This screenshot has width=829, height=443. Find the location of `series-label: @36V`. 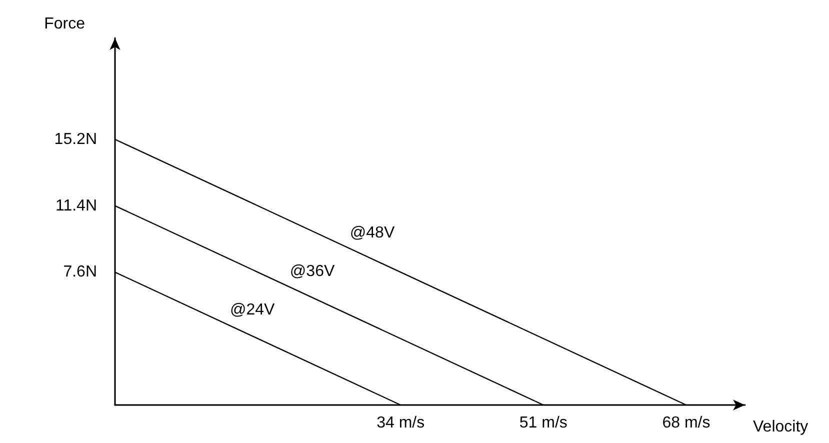

series-label: @36V is located at coordinates (312, 271).